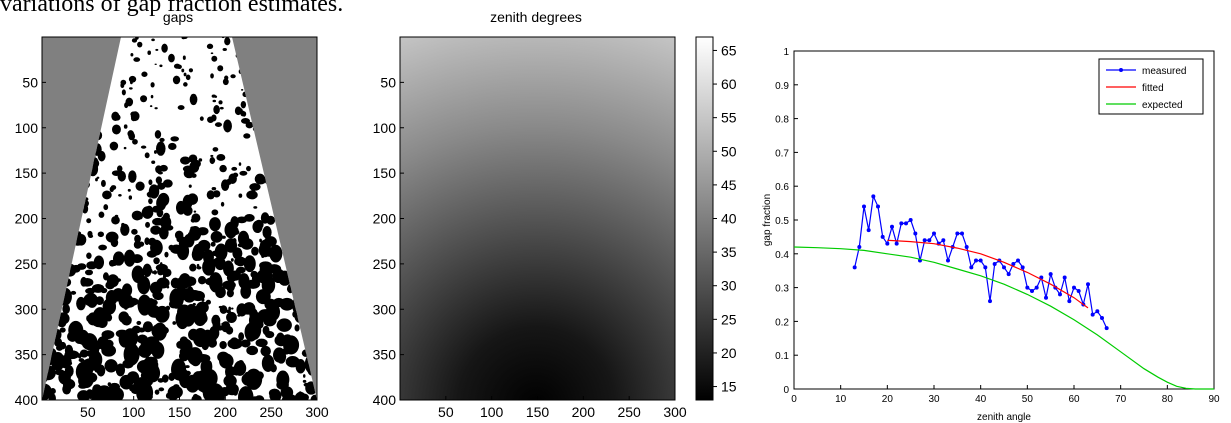 Image resolution: width=1231 pixels, height=423 pixels. What do you see at coordinates (729, 387) in the screenshot?
I see `colorbar-tick-label: 15` at bounding box center [729, 387].